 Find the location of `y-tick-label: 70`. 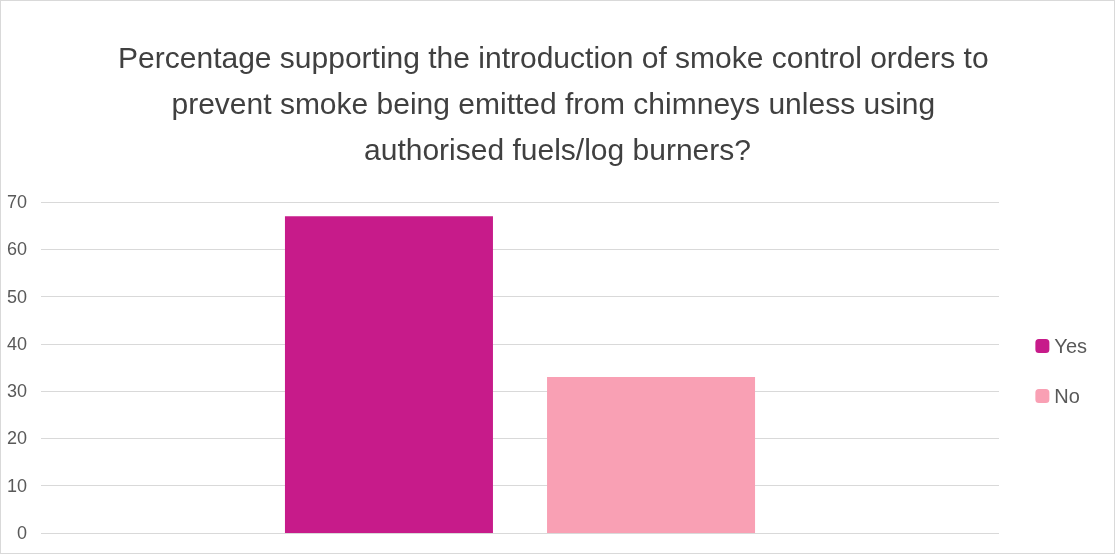

y-tick-label: 70 is located at coordinates (16, 202).